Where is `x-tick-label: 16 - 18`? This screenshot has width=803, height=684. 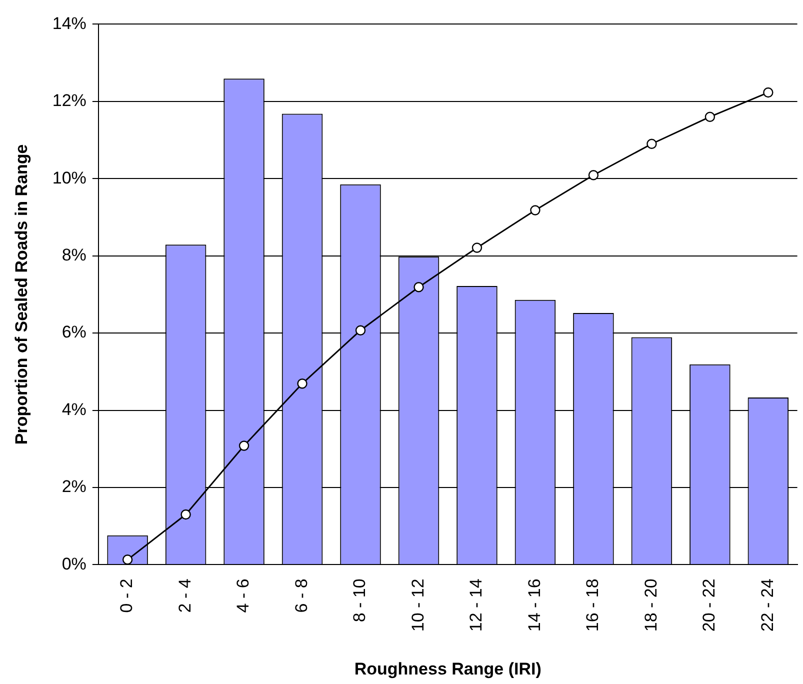
x-tick-label: 16 - 18 is located at coordinates (592, 605).